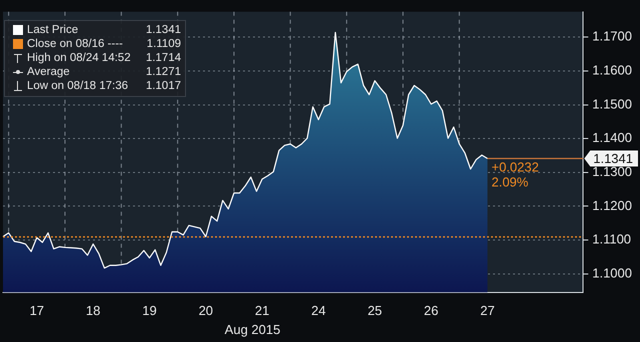 The height and width of the screenshot is (342, 640). What do you see at coordinates (431, 310) in the screenshot?
I see `x-tick-label: 26` at bounding box center [431, 310].